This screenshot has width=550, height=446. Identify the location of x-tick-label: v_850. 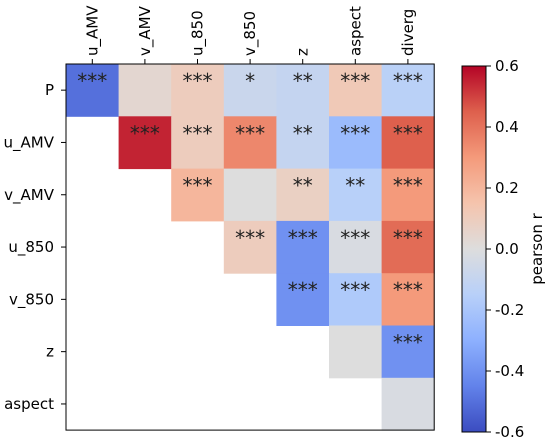
(250, 33).